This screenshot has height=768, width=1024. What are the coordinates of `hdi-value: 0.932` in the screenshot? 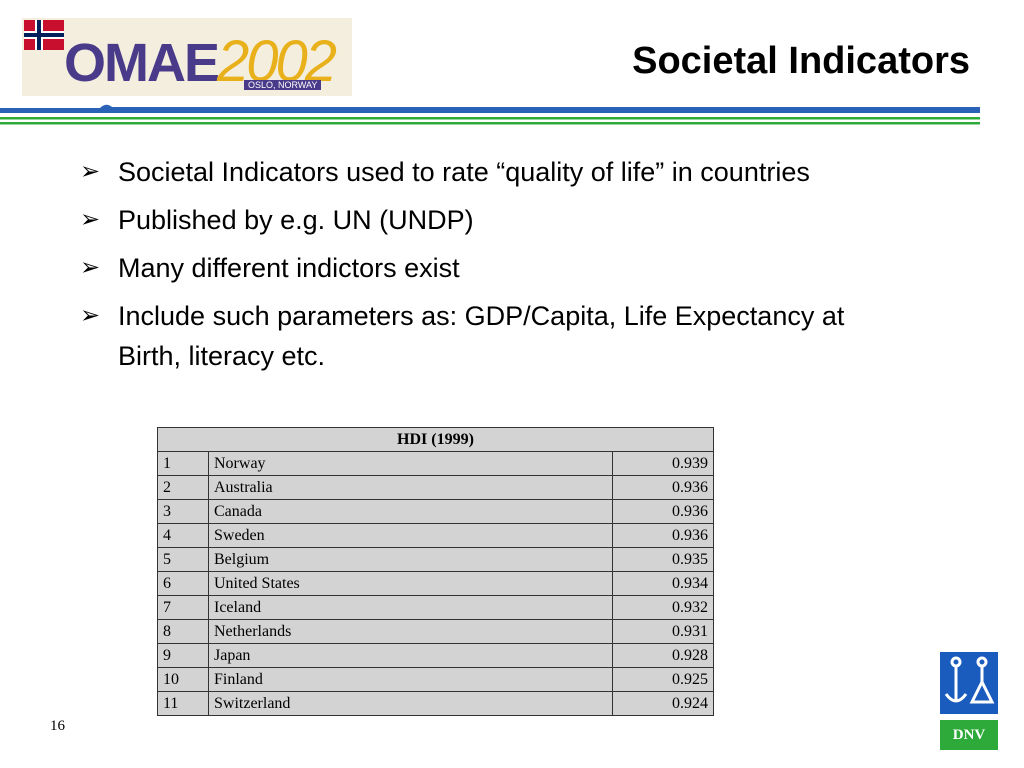 It's located at (663, 607).